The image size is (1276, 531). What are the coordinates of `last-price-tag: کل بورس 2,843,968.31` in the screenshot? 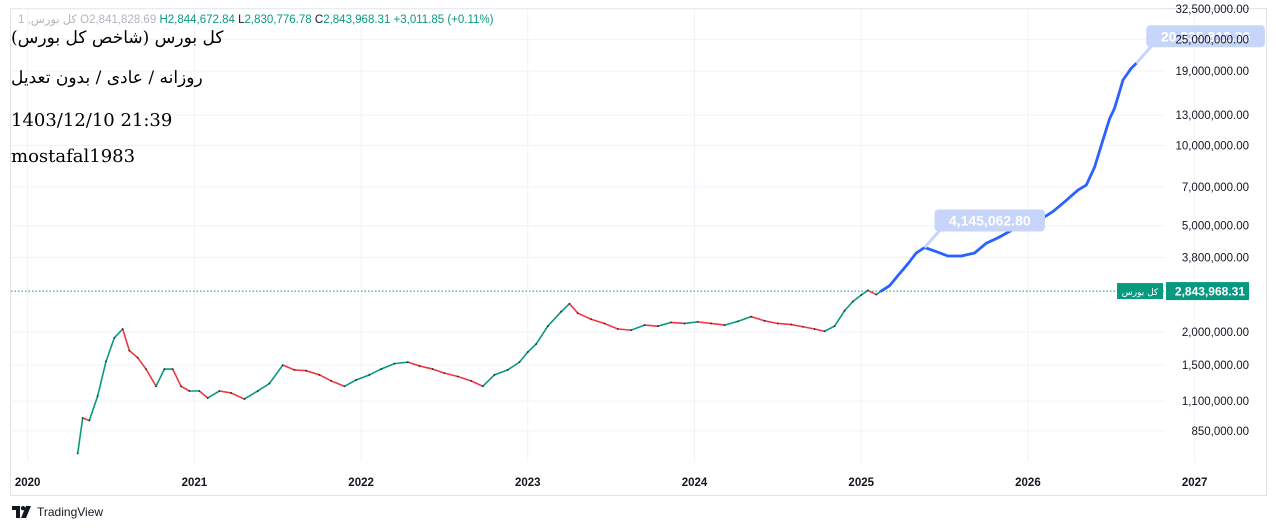 It's located at (1183, 291).